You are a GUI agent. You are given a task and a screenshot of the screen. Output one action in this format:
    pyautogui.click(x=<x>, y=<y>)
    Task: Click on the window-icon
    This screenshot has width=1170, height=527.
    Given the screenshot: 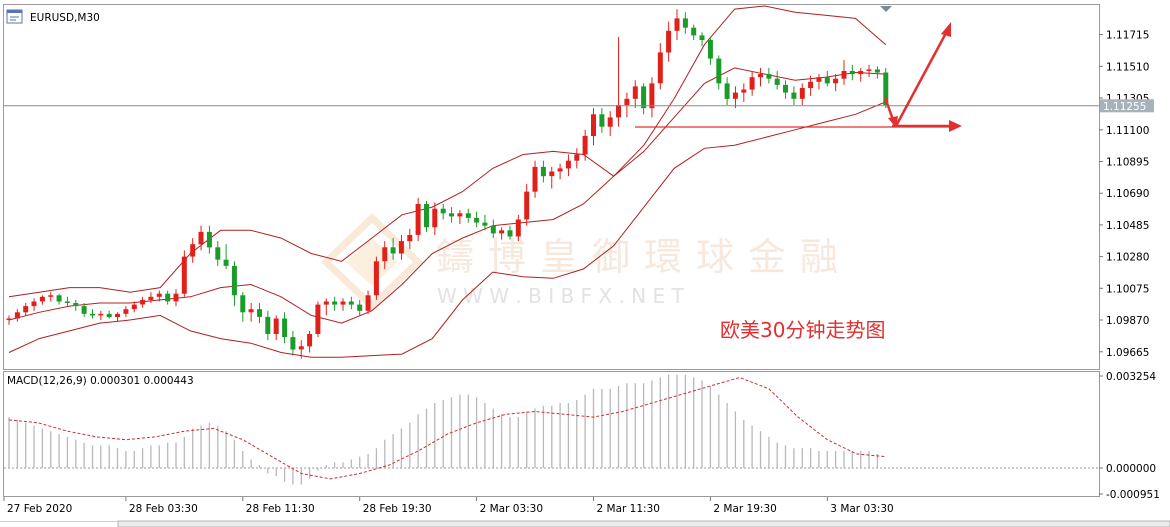 What is the action you would take?
    pyautogui.click(x=14, y=16)
    